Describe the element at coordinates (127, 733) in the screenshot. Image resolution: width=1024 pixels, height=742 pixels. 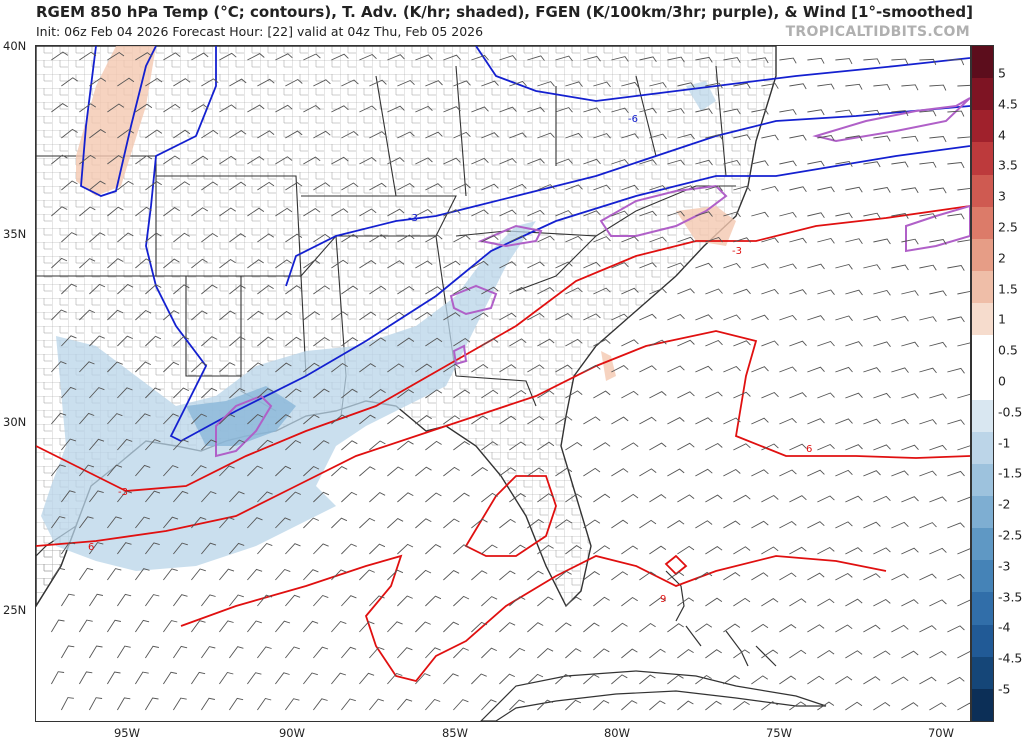
I see `lon-label: 95W` at that location.